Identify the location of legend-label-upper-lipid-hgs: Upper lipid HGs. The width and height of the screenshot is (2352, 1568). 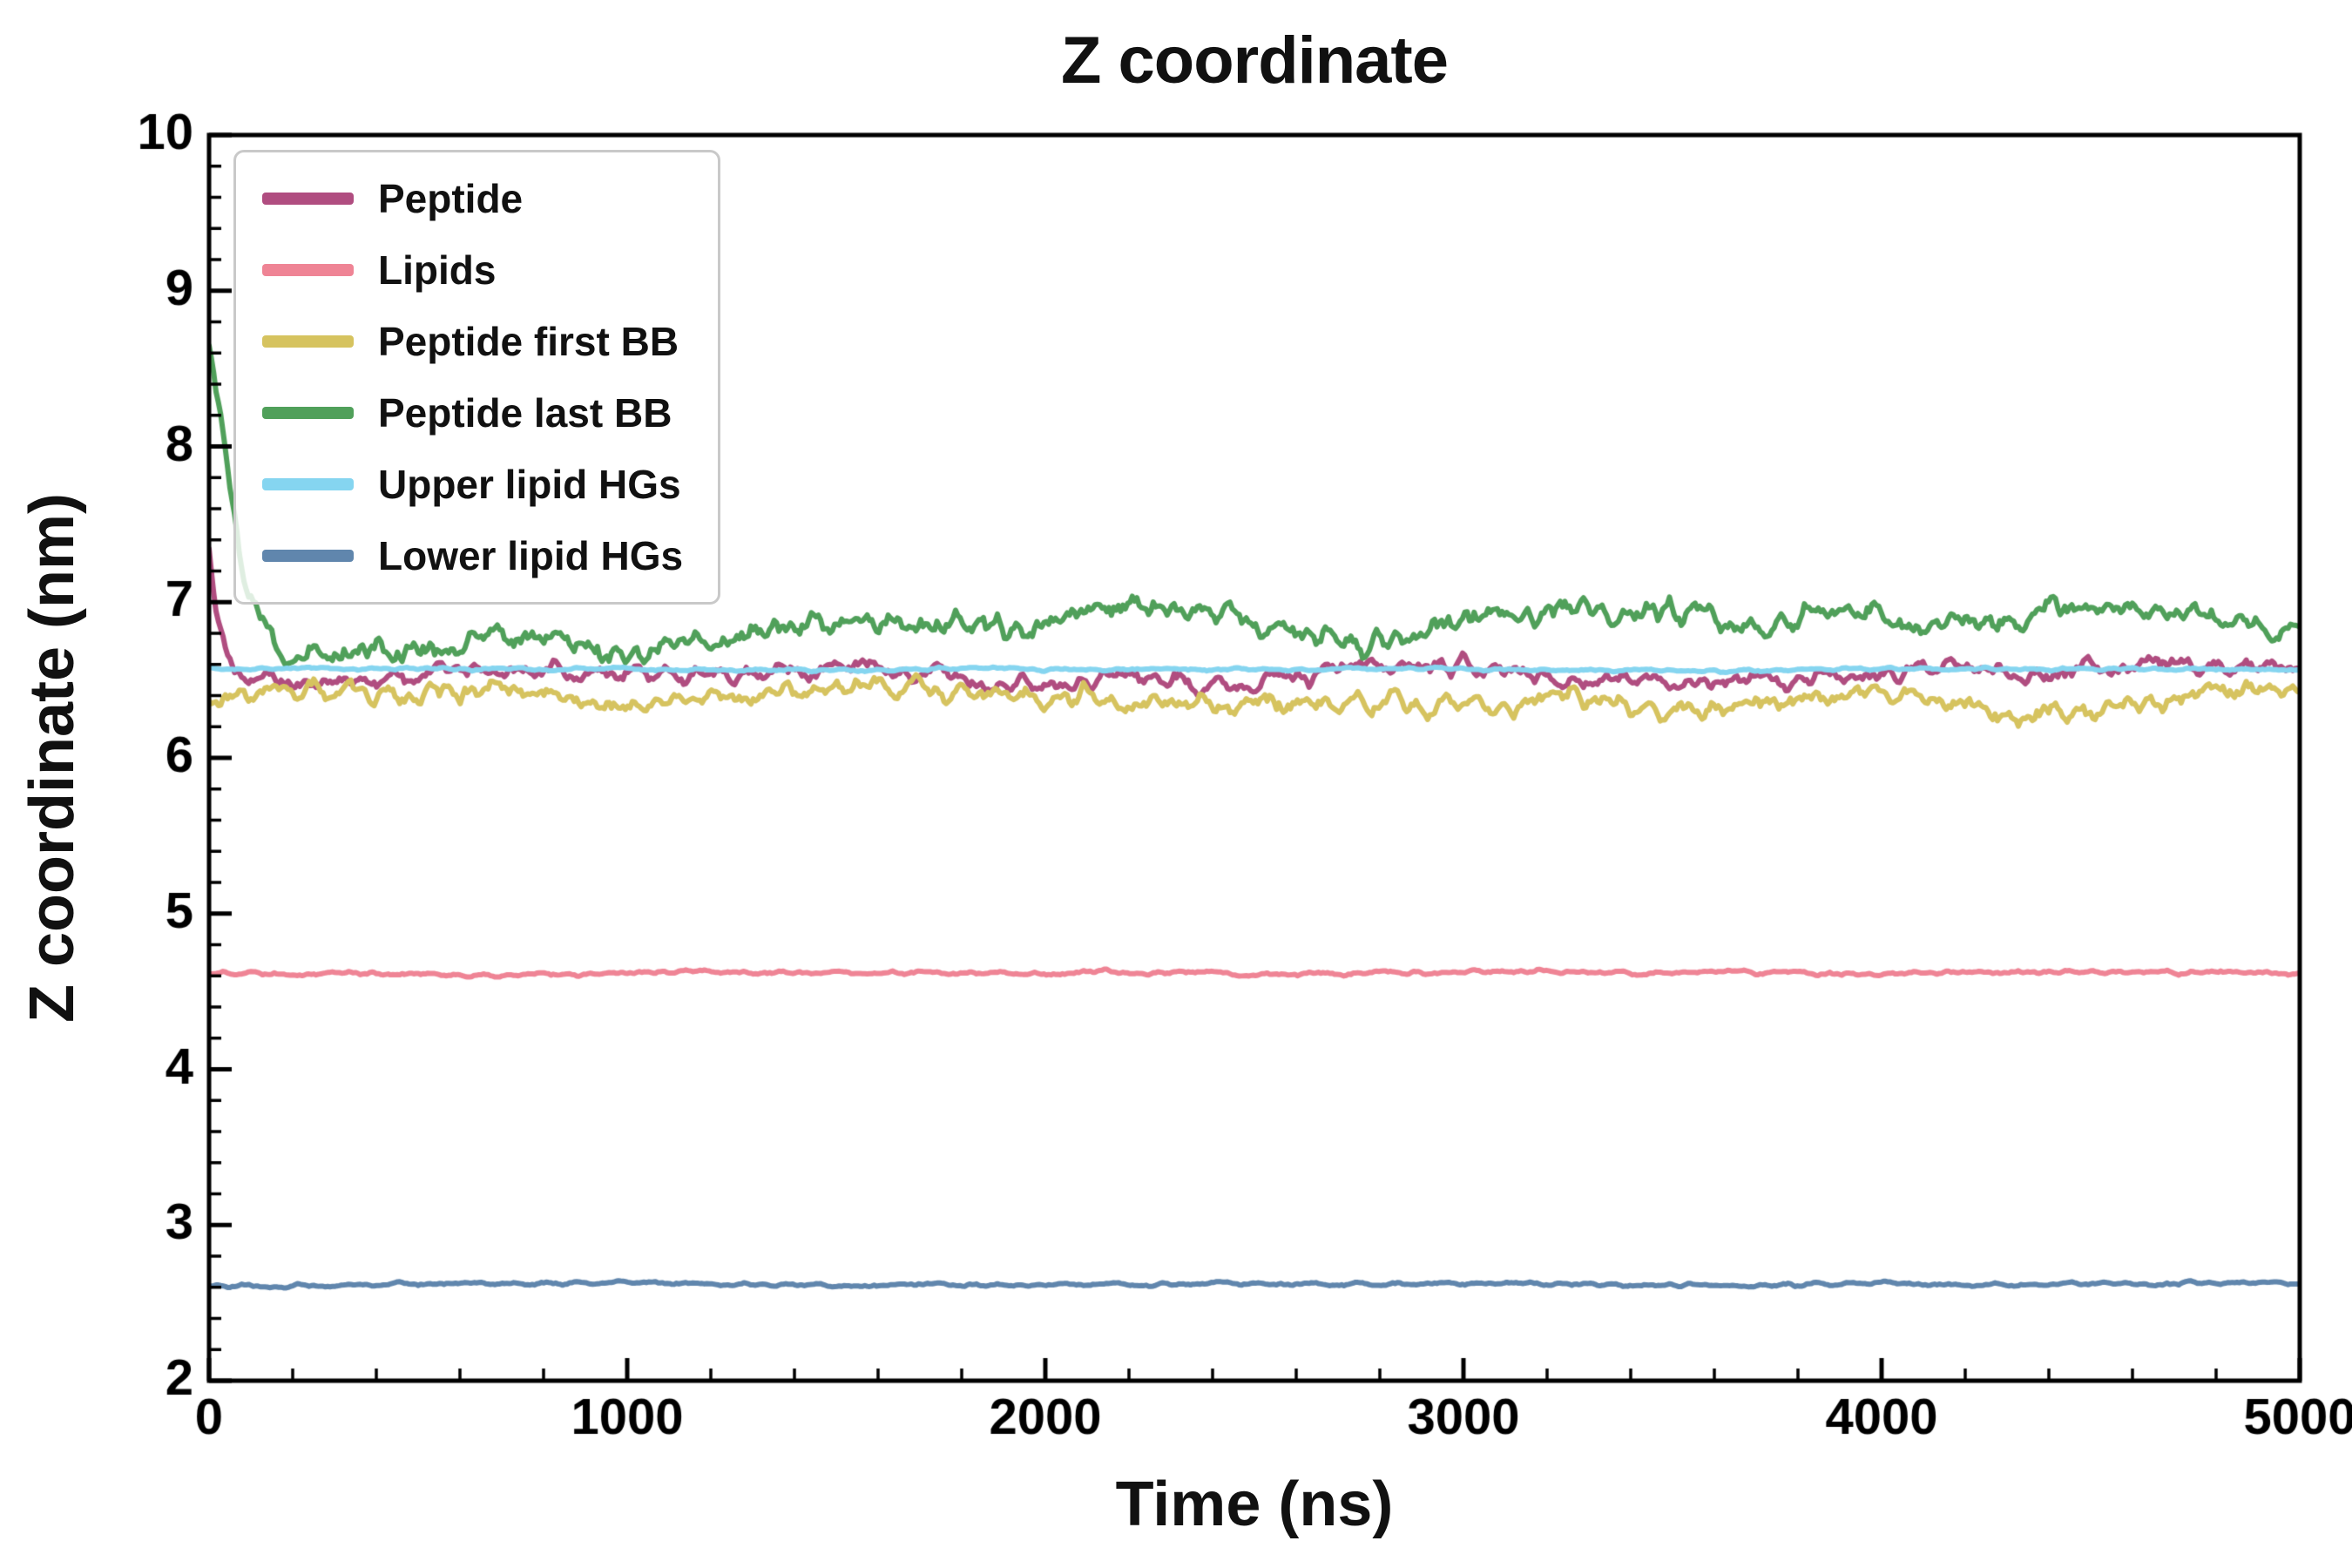
(529, 485).